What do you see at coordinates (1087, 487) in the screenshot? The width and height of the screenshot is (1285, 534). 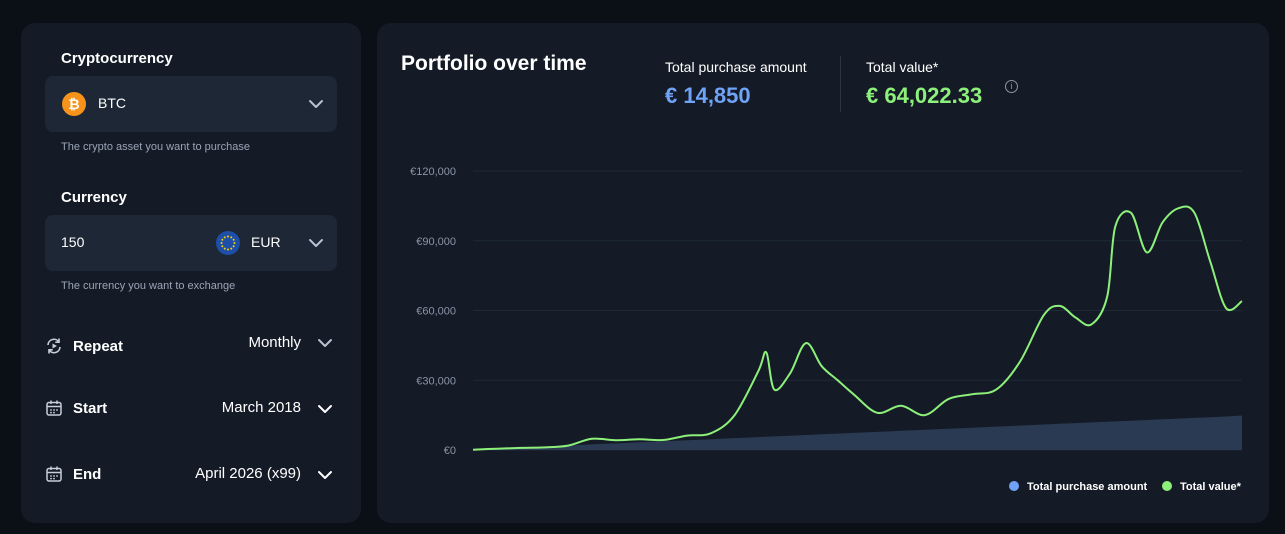 I see `legend-purchase-label: Total purchase amount` at bounding box center [1087, 487].